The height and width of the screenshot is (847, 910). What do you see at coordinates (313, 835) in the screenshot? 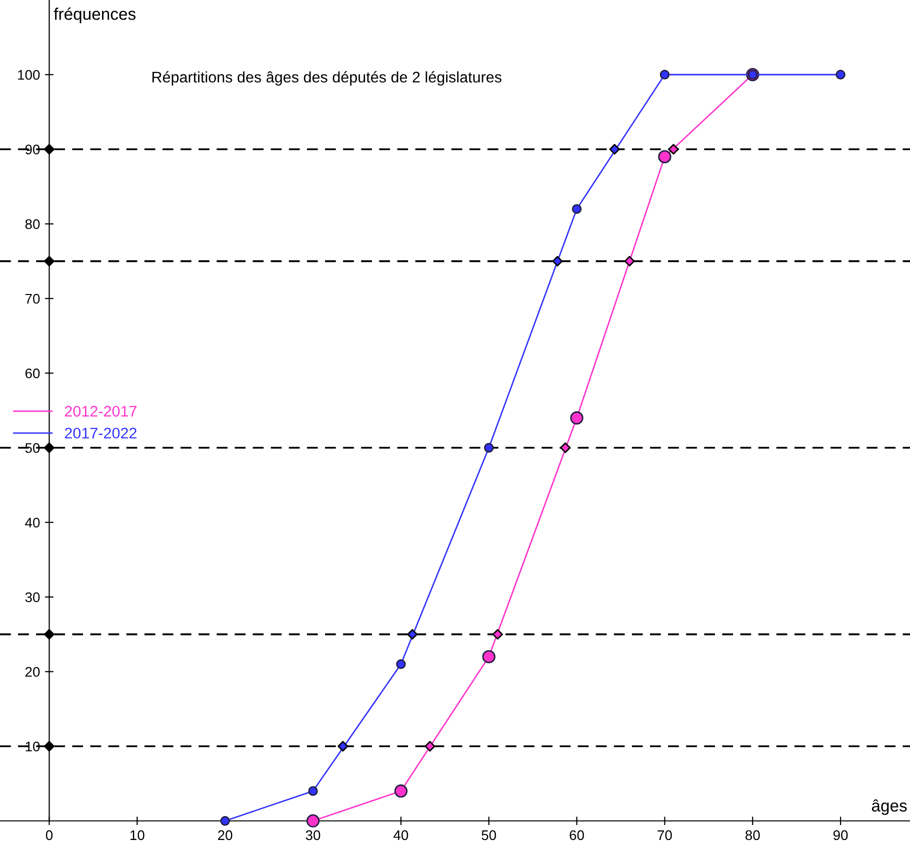
I see `x-tick-label: 30` at bounding box center [313, 835].